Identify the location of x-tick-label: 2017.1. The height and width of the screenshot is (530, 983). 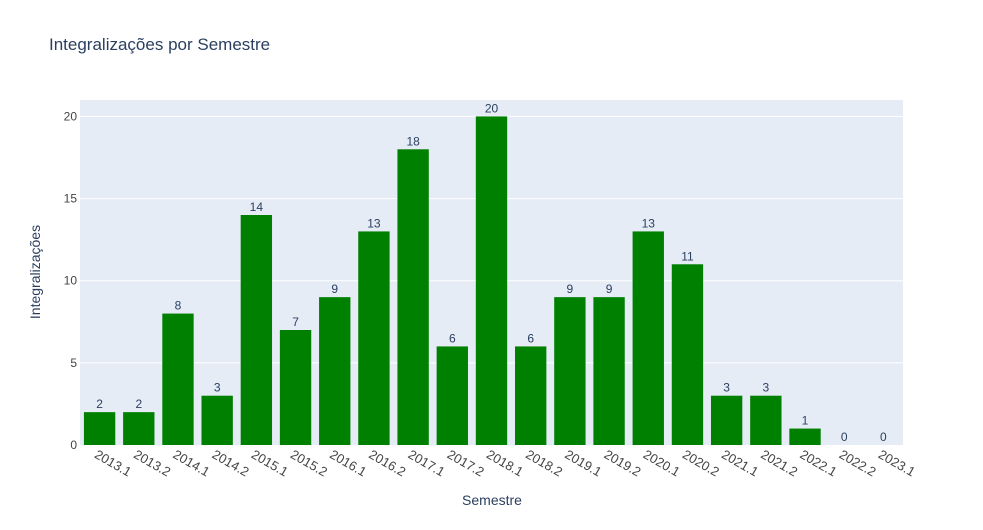
(427, 463).